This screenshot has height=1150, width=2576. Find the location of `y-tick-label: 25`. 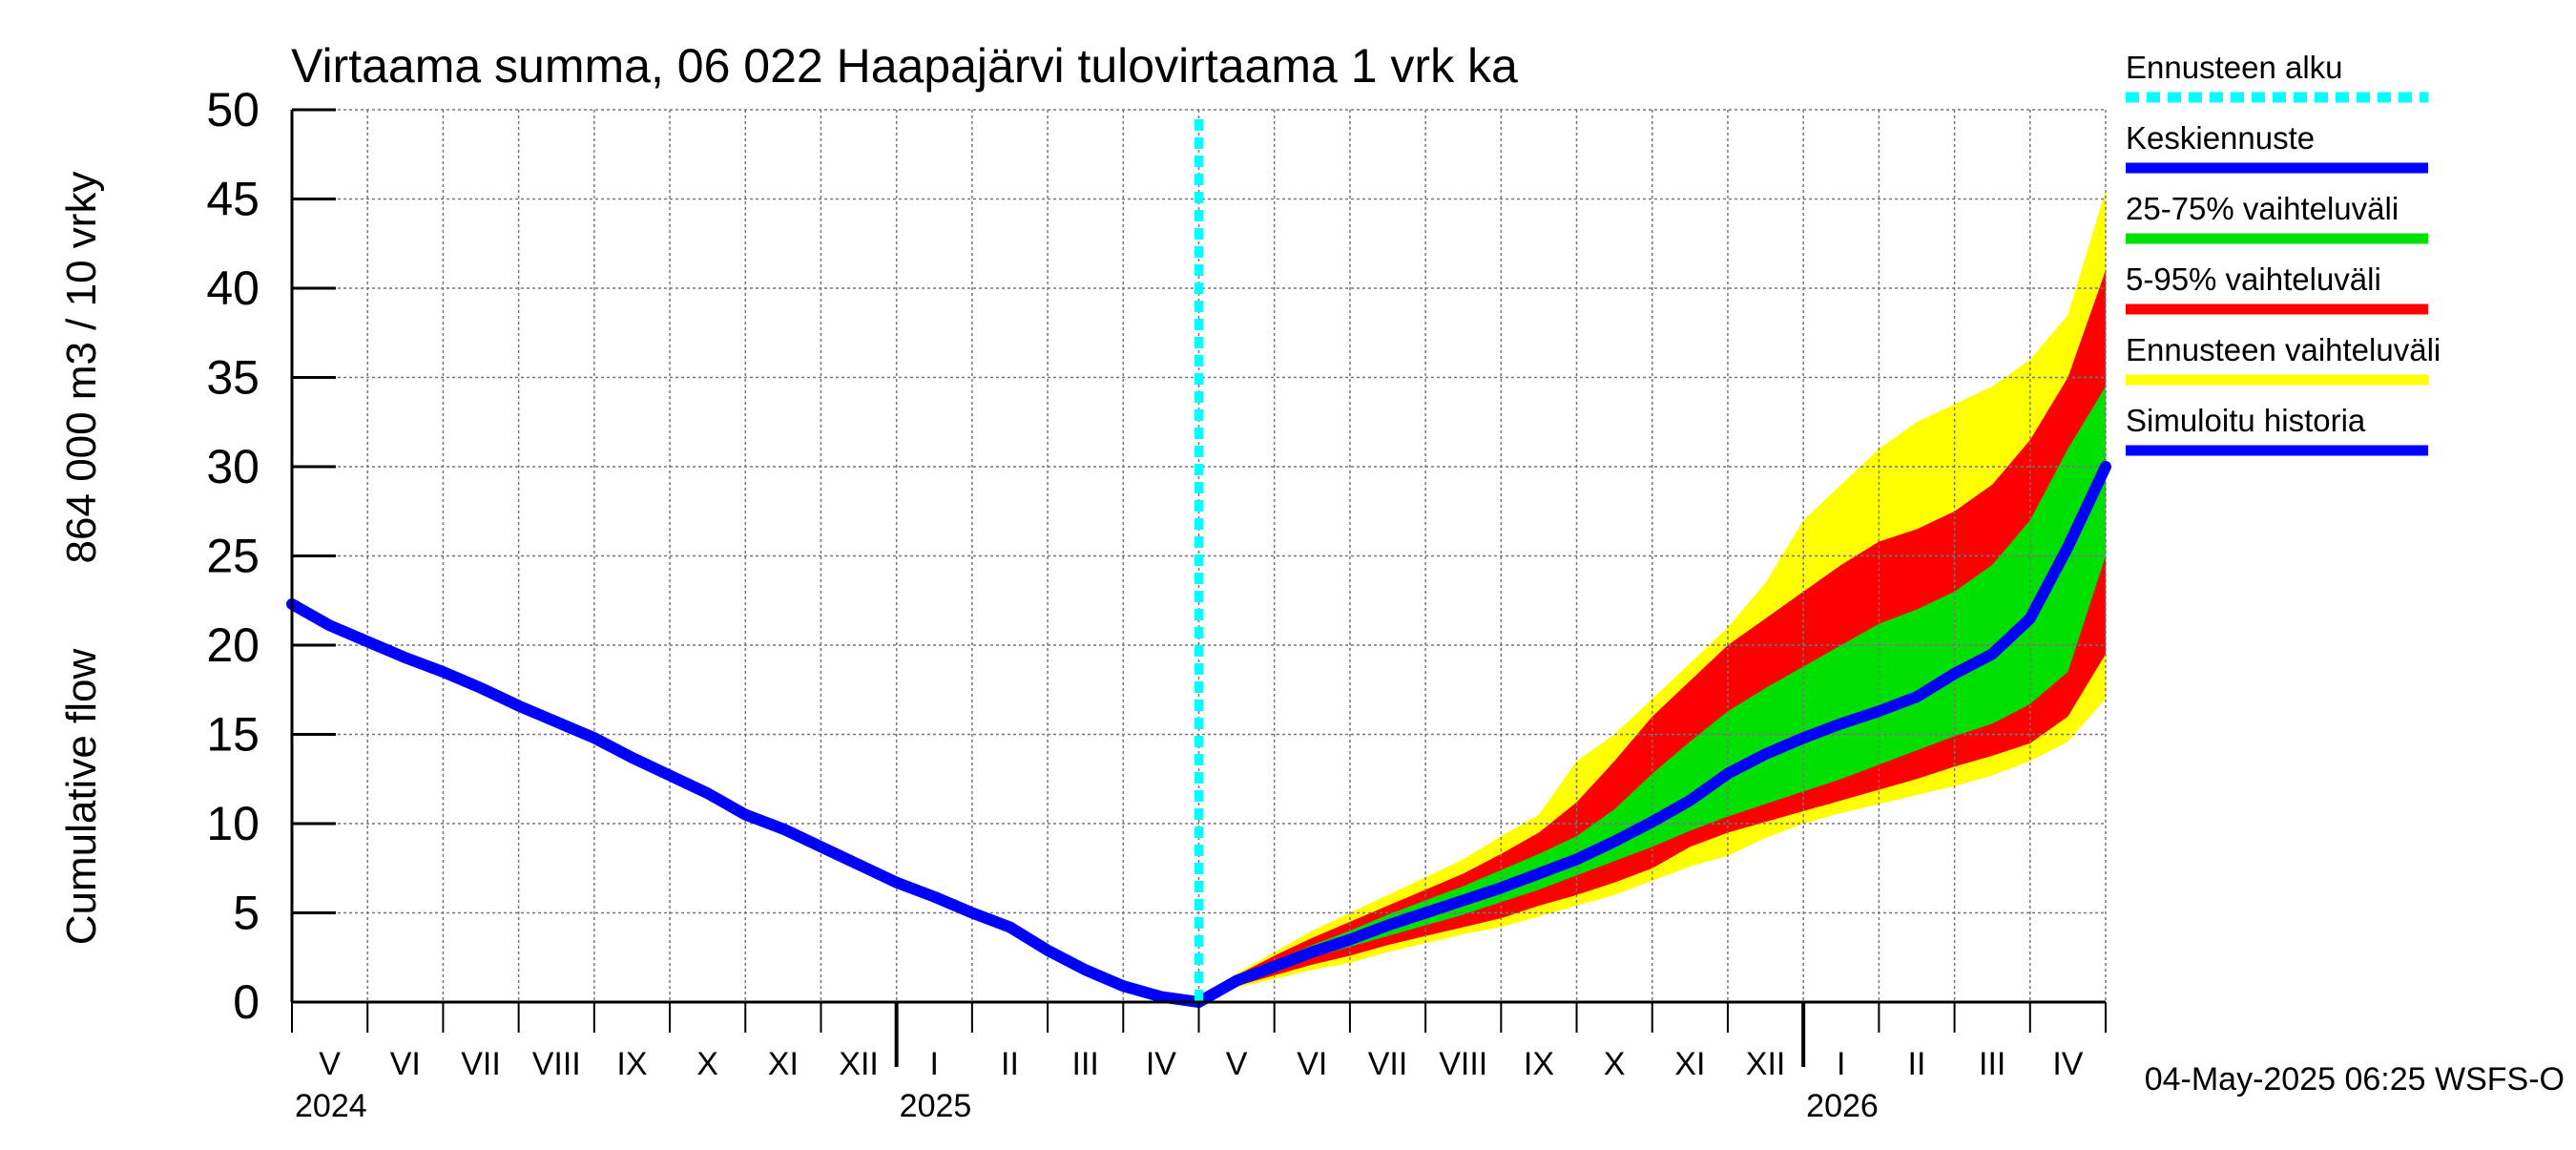

y-tick-label: 25 is located at coordinates (233, 556).